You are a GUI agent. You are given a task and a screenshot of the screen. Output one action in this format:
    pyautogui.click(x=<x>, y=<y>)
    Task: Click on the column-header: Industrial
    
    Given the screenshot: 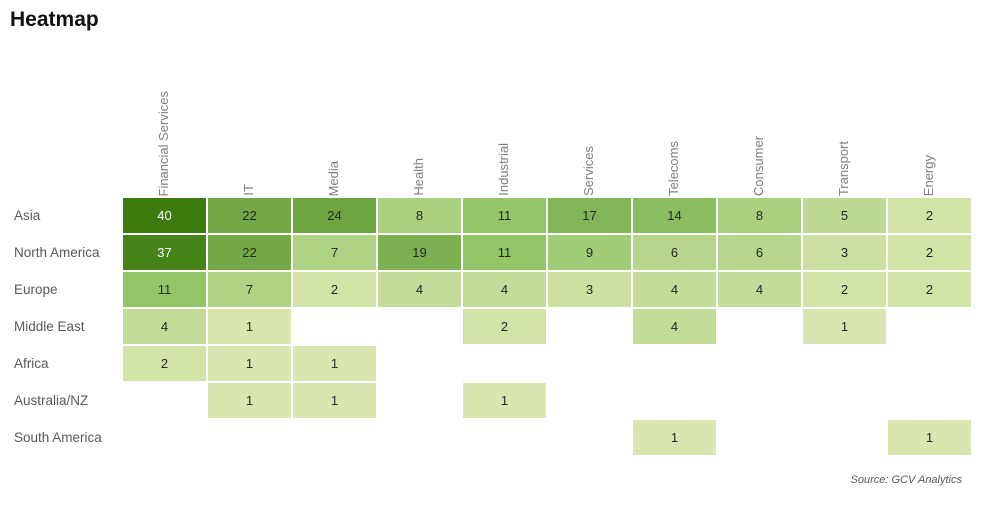 What is the action you would take?
    pyautogui.click(x=504, y=127)
    